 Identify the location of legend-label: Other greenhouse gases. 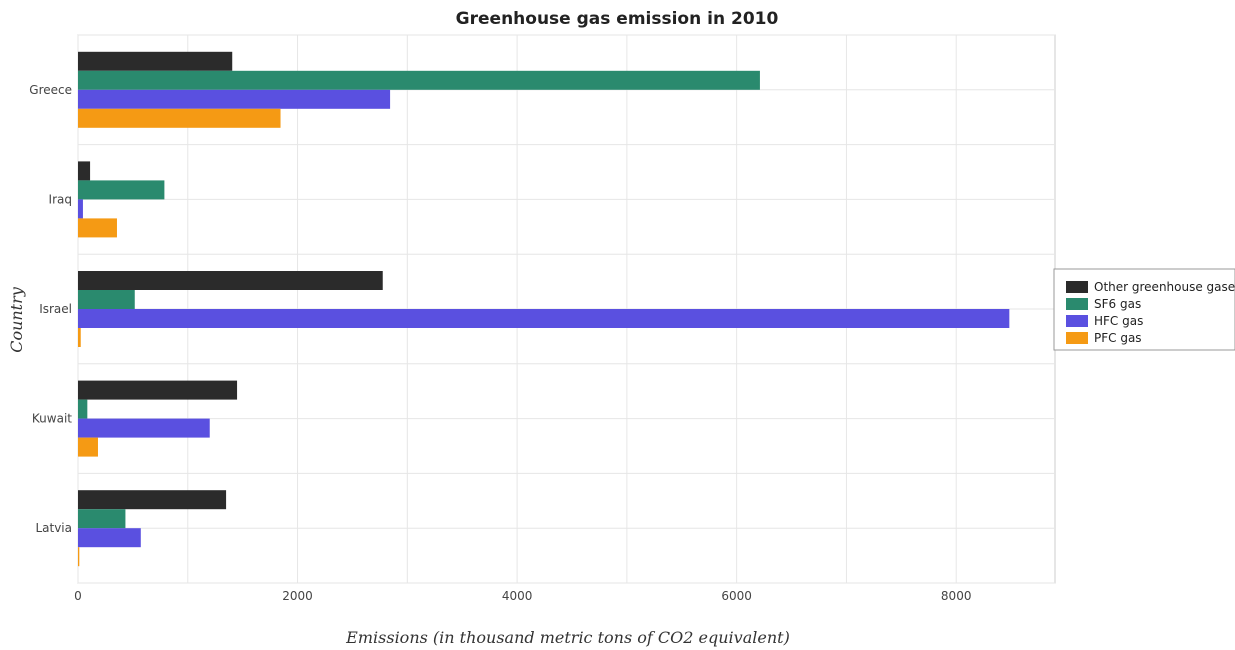
(1164, 287).